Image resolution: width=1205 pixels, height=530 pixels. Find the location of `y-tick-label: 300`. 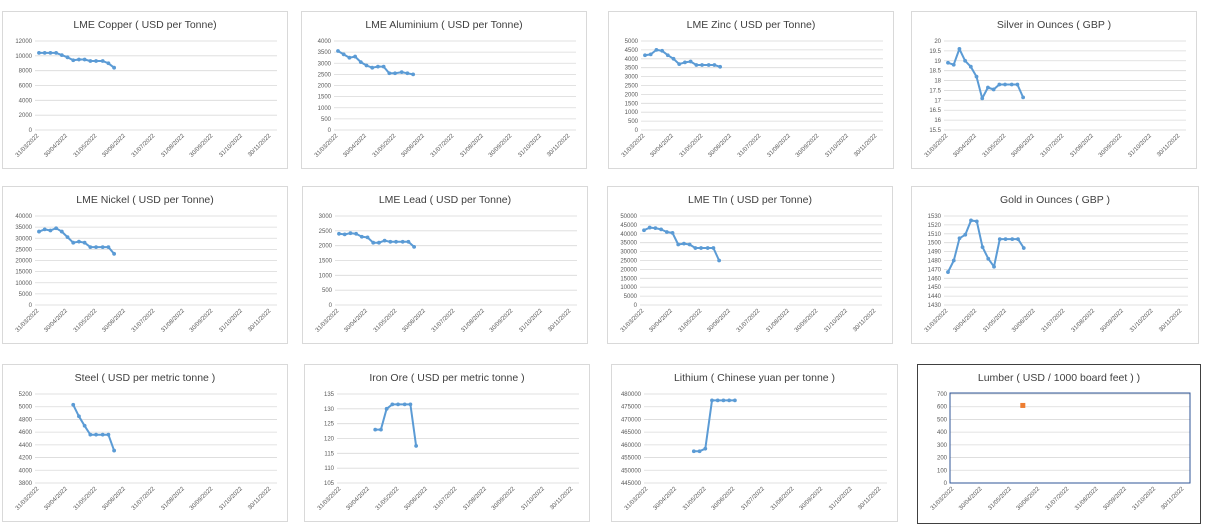

y-tick-label: 300 is located at coordinates (942, 446).